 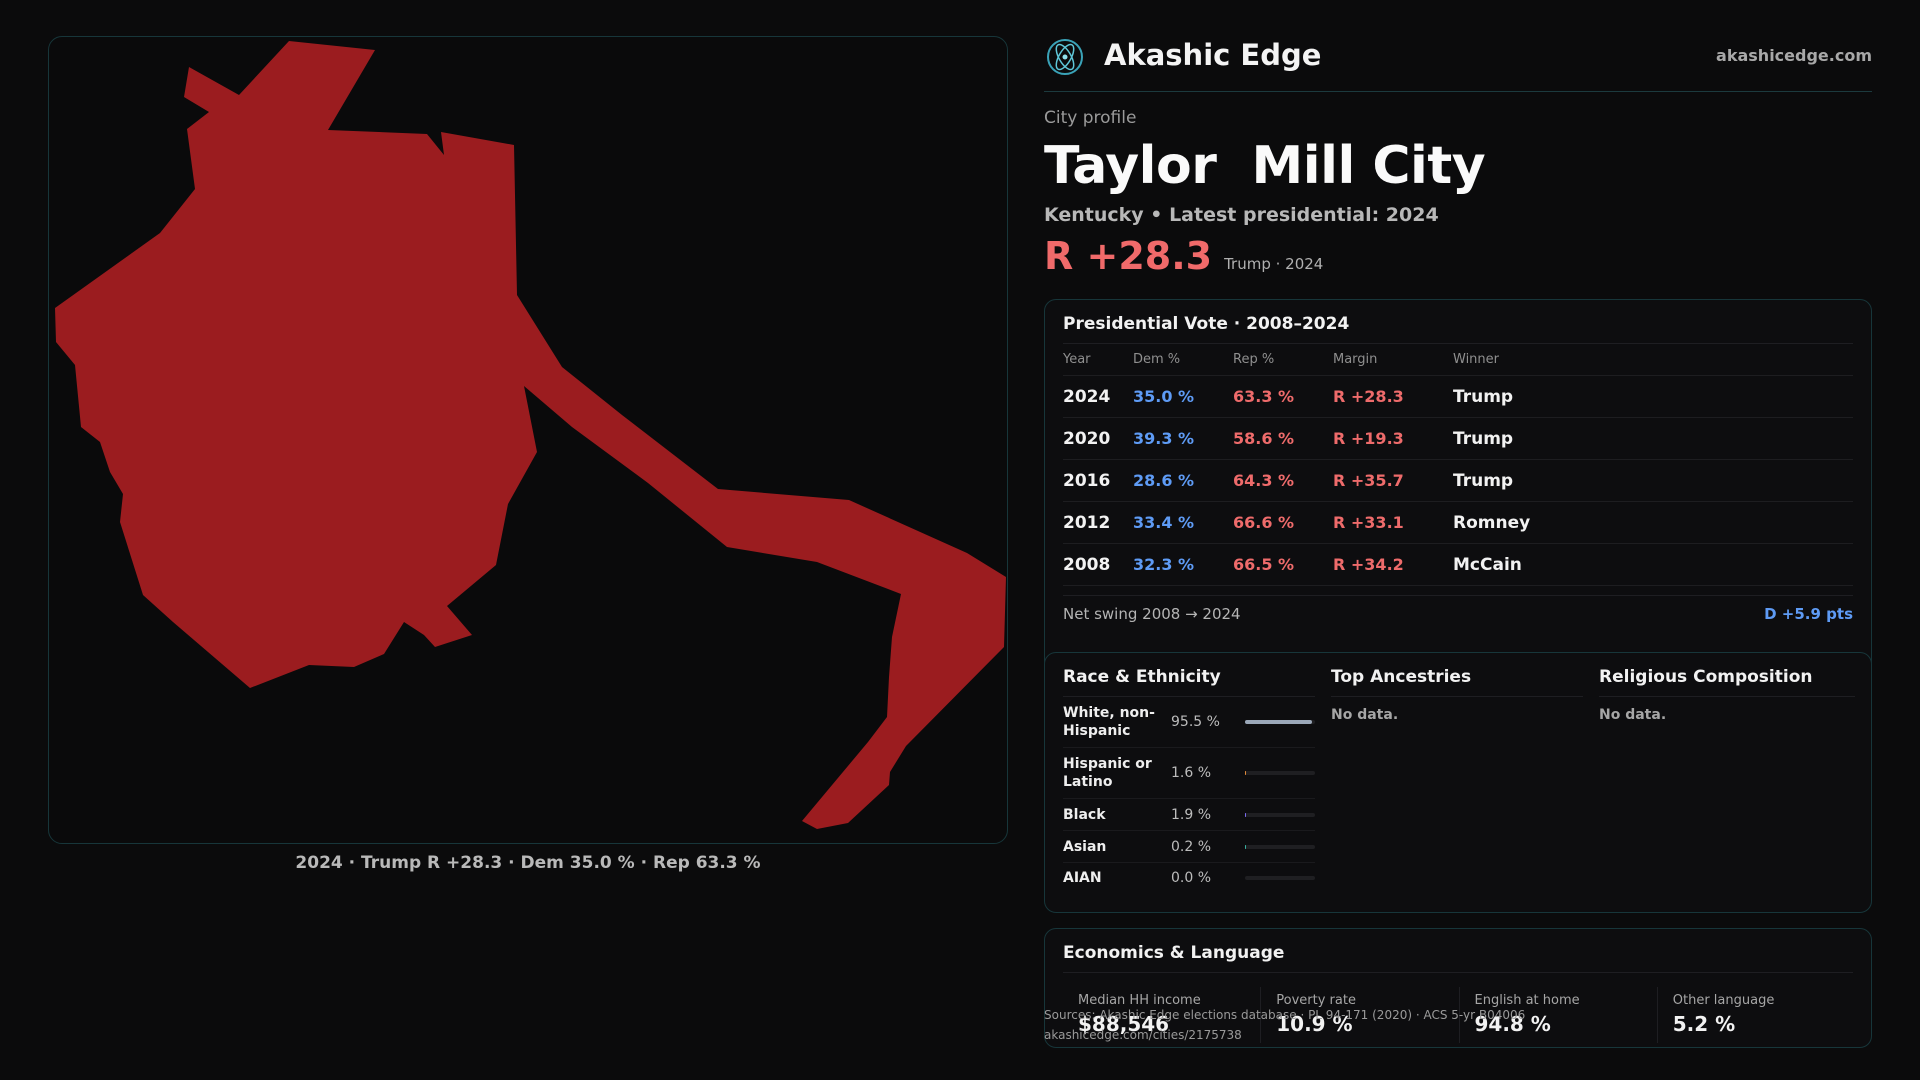 What do you see at coordinates (1077, 359) in the screenshot?
I see `col-year: Year` at bounding box center [1077, 359].